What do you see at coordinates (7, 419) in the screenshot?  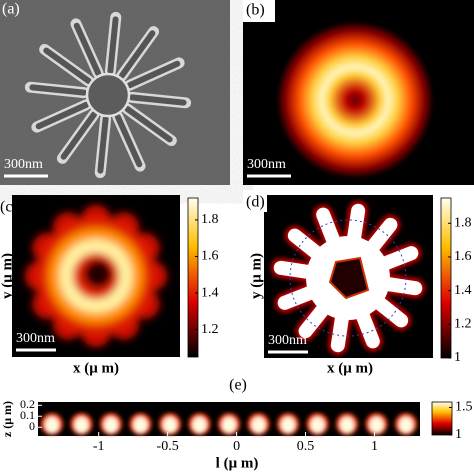 I see `y-axis-label: z (μ m)` at bounding box center [7, 419].